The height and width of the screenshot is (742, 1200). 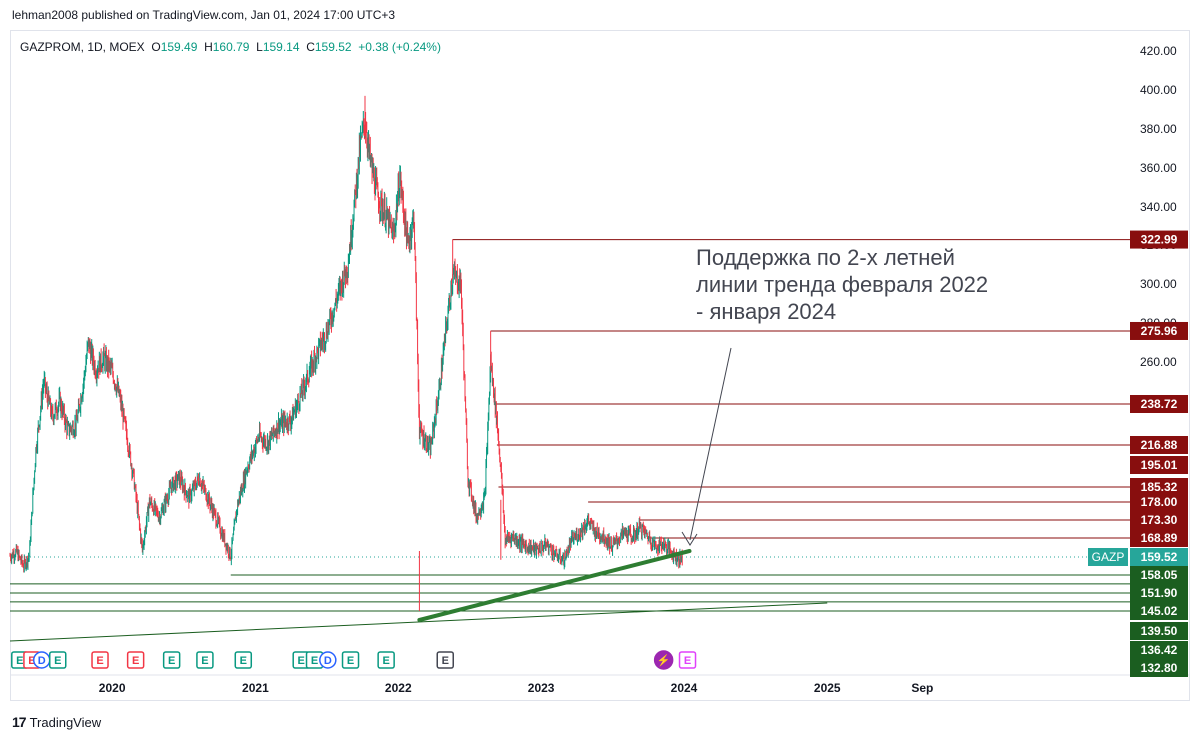 I want to click on y-tick-label: 400.00, so click(x=1158, y=90).